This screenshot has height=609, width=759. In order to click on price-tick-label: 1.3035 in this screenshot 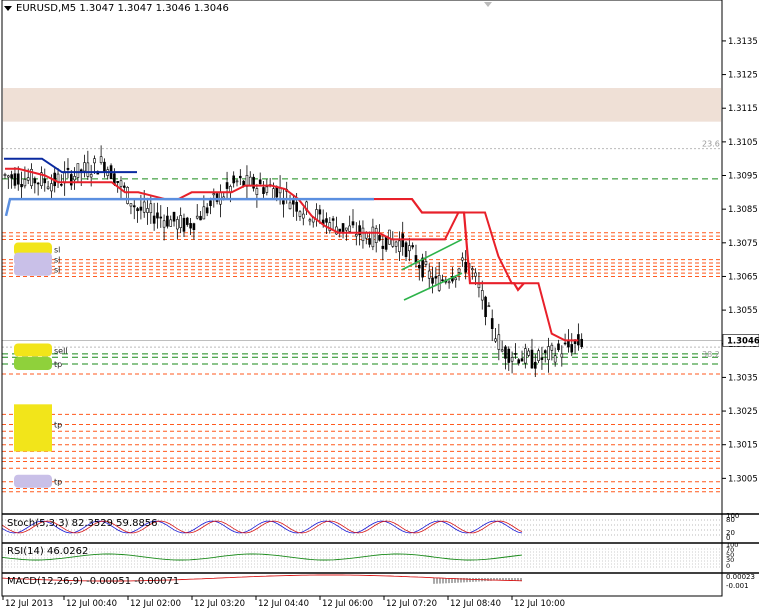, I will do `click(743, 378)`.